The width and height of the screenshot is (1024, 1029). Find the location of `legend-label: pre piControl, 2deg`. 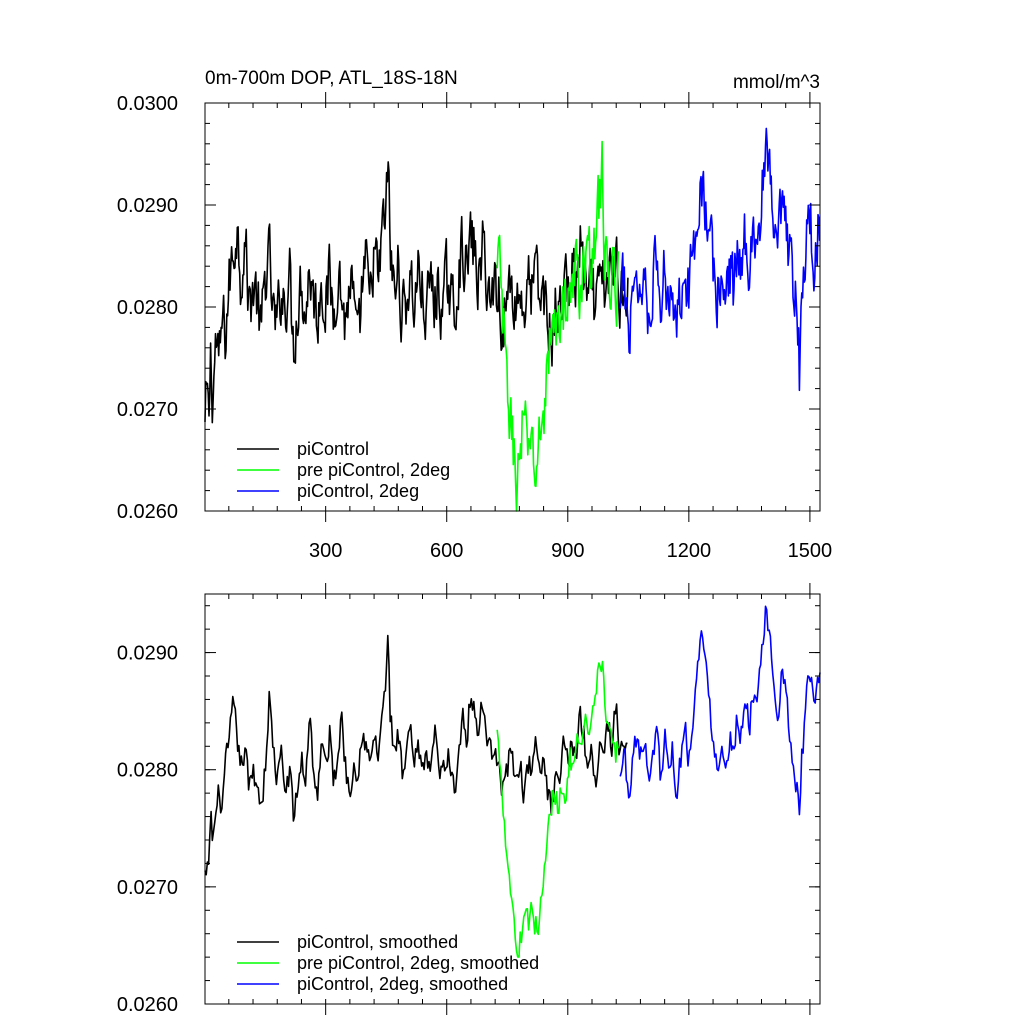

legend-label: pre piControl, 2deg is located at coordinates (373, 470).